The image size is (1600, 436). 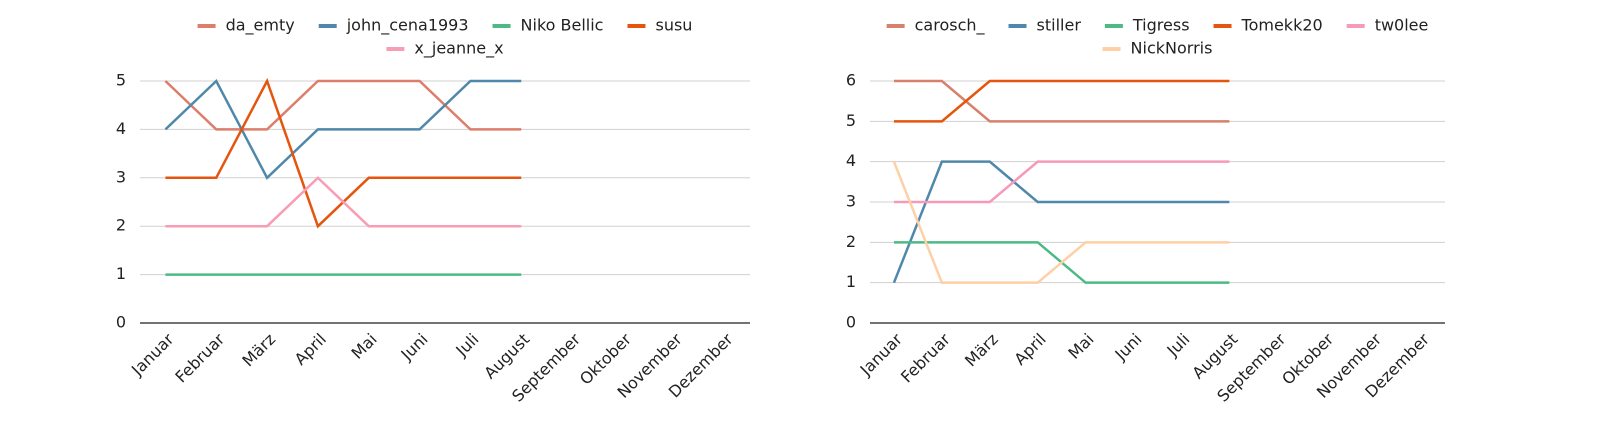 I want to click on legend-label: carosch_, so click(x=950, y=26).